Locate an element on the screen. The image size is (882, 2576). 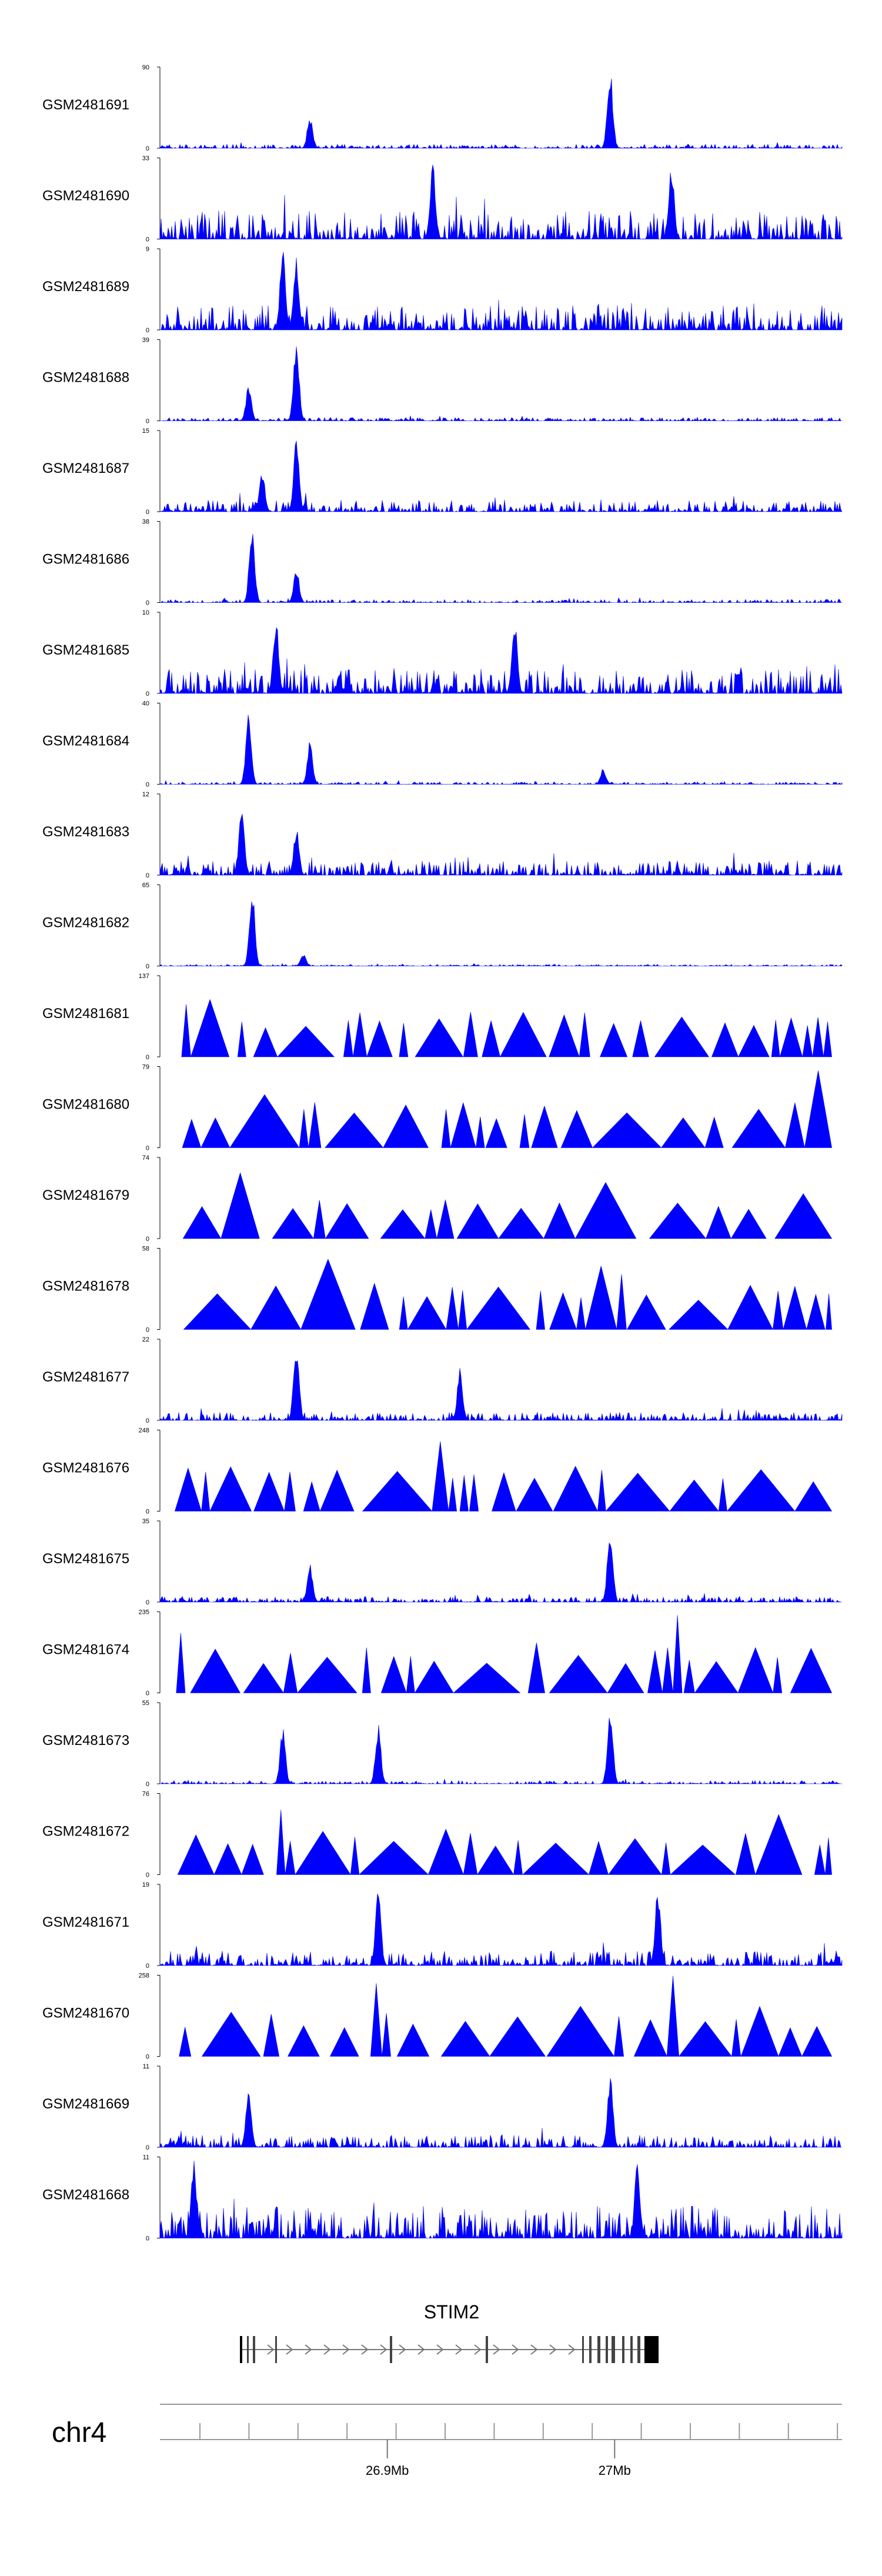
track-ymax-label: 10 is located at coordinates (145, 612).